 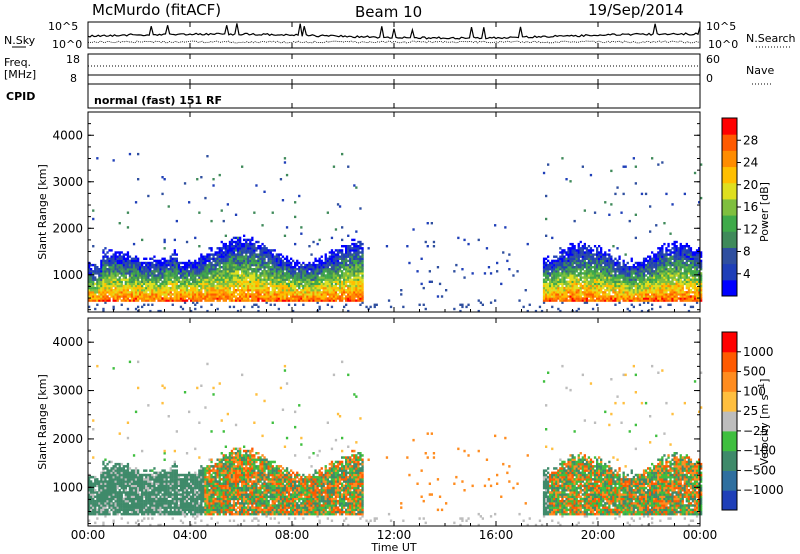 What do you see at coordinates (394, 42) in the screenshot?
I see `nsearch-trace` at bounding box center [394, 42].